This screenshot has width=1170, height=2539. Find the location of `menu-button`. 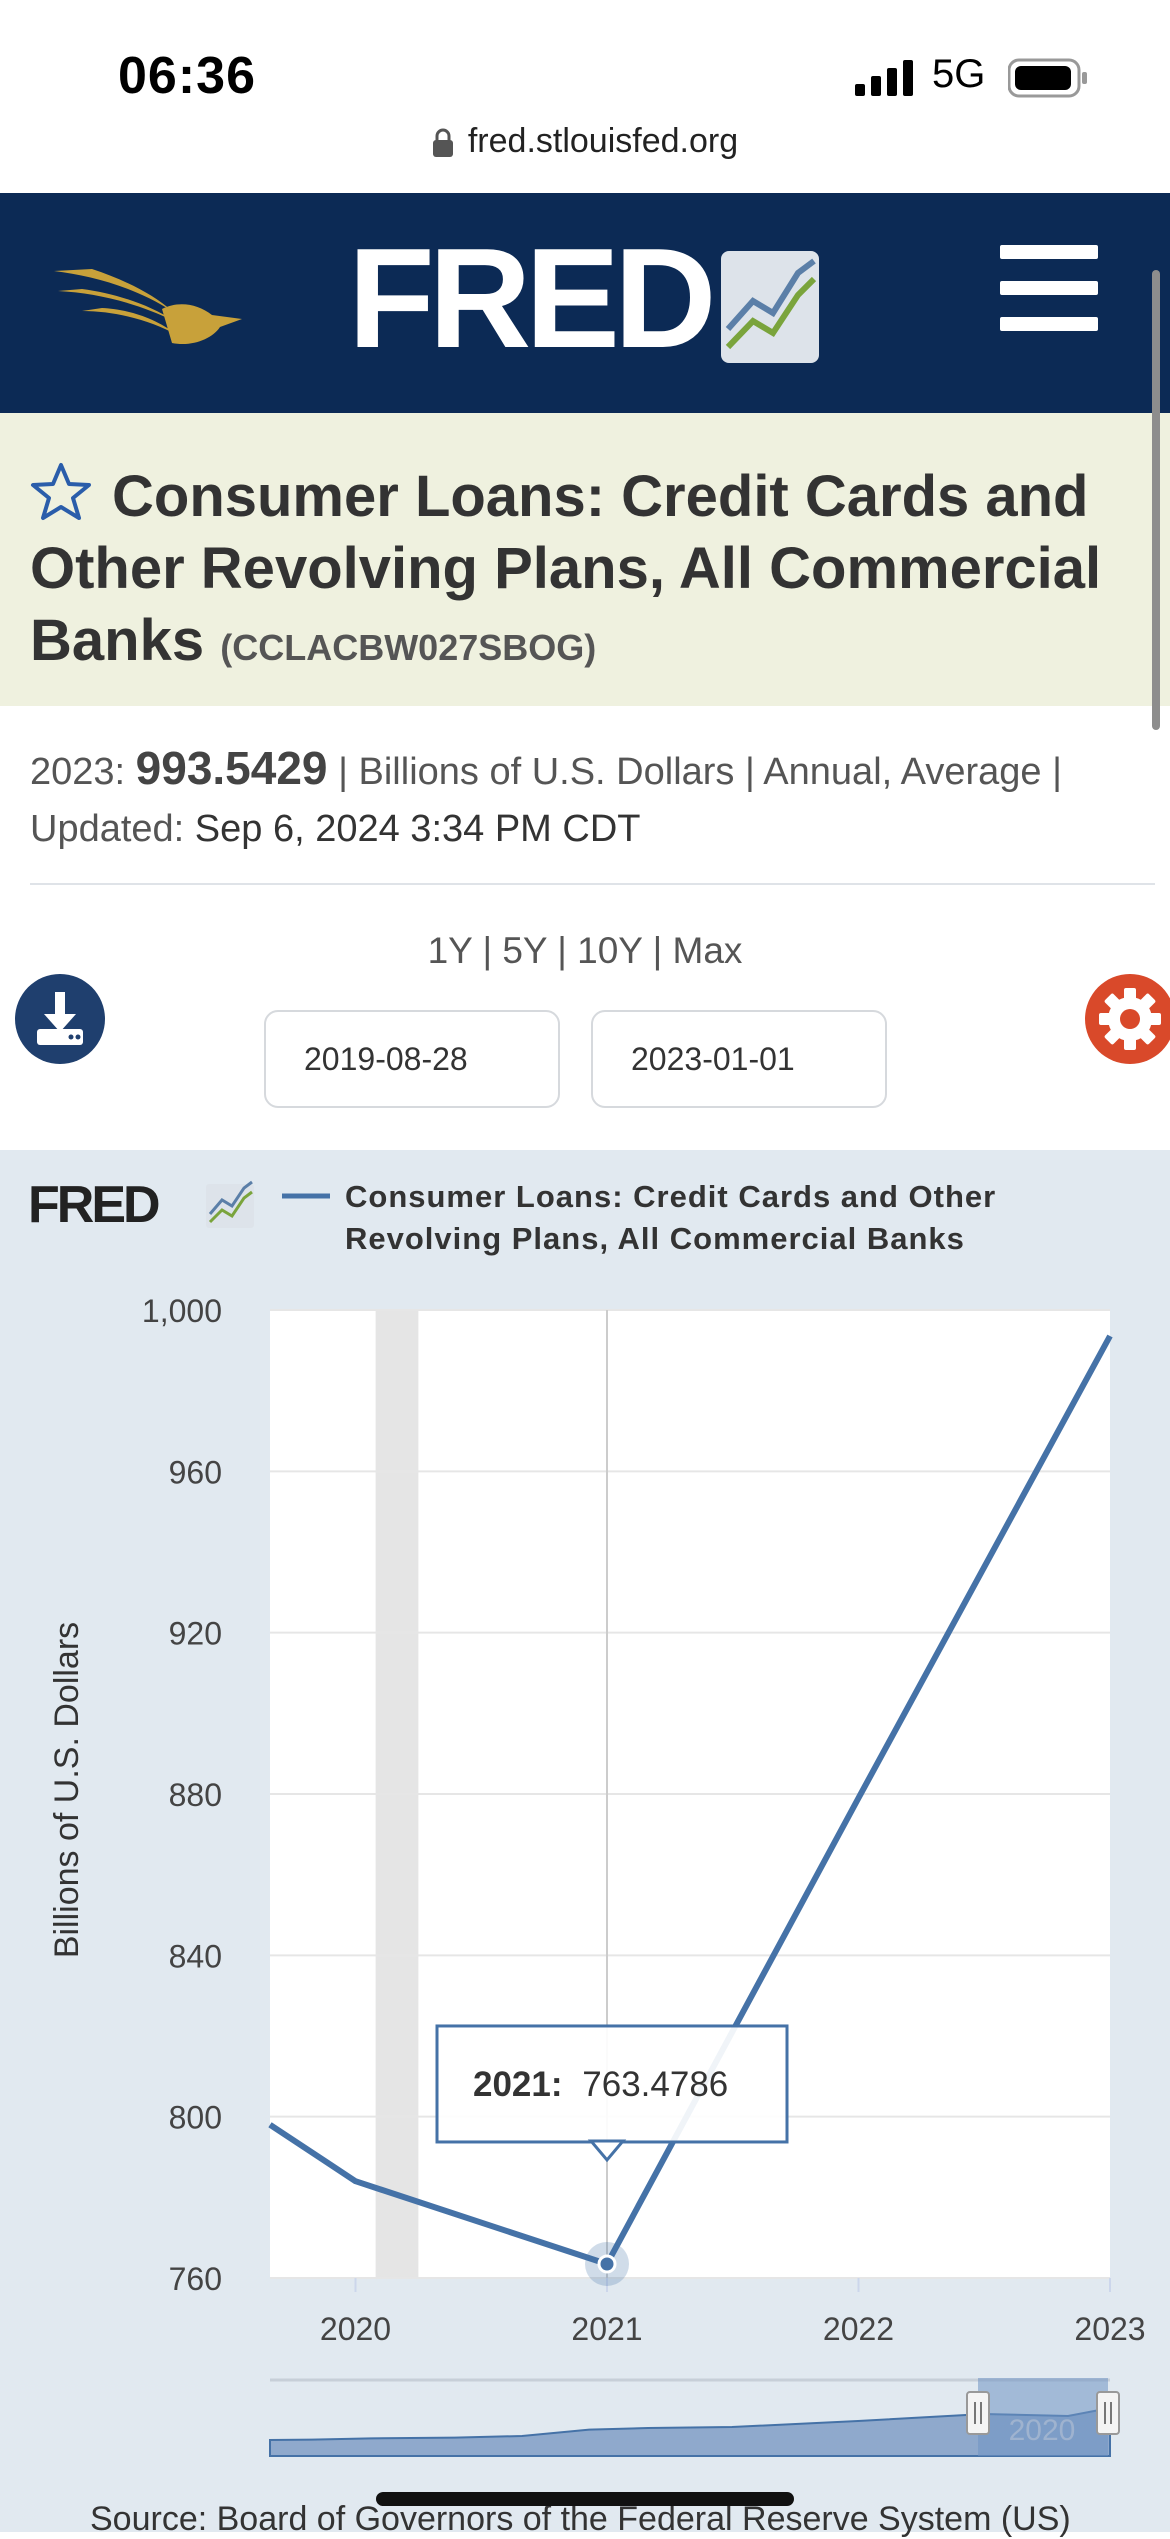

menu-button is located at coordinates (1049, 295).